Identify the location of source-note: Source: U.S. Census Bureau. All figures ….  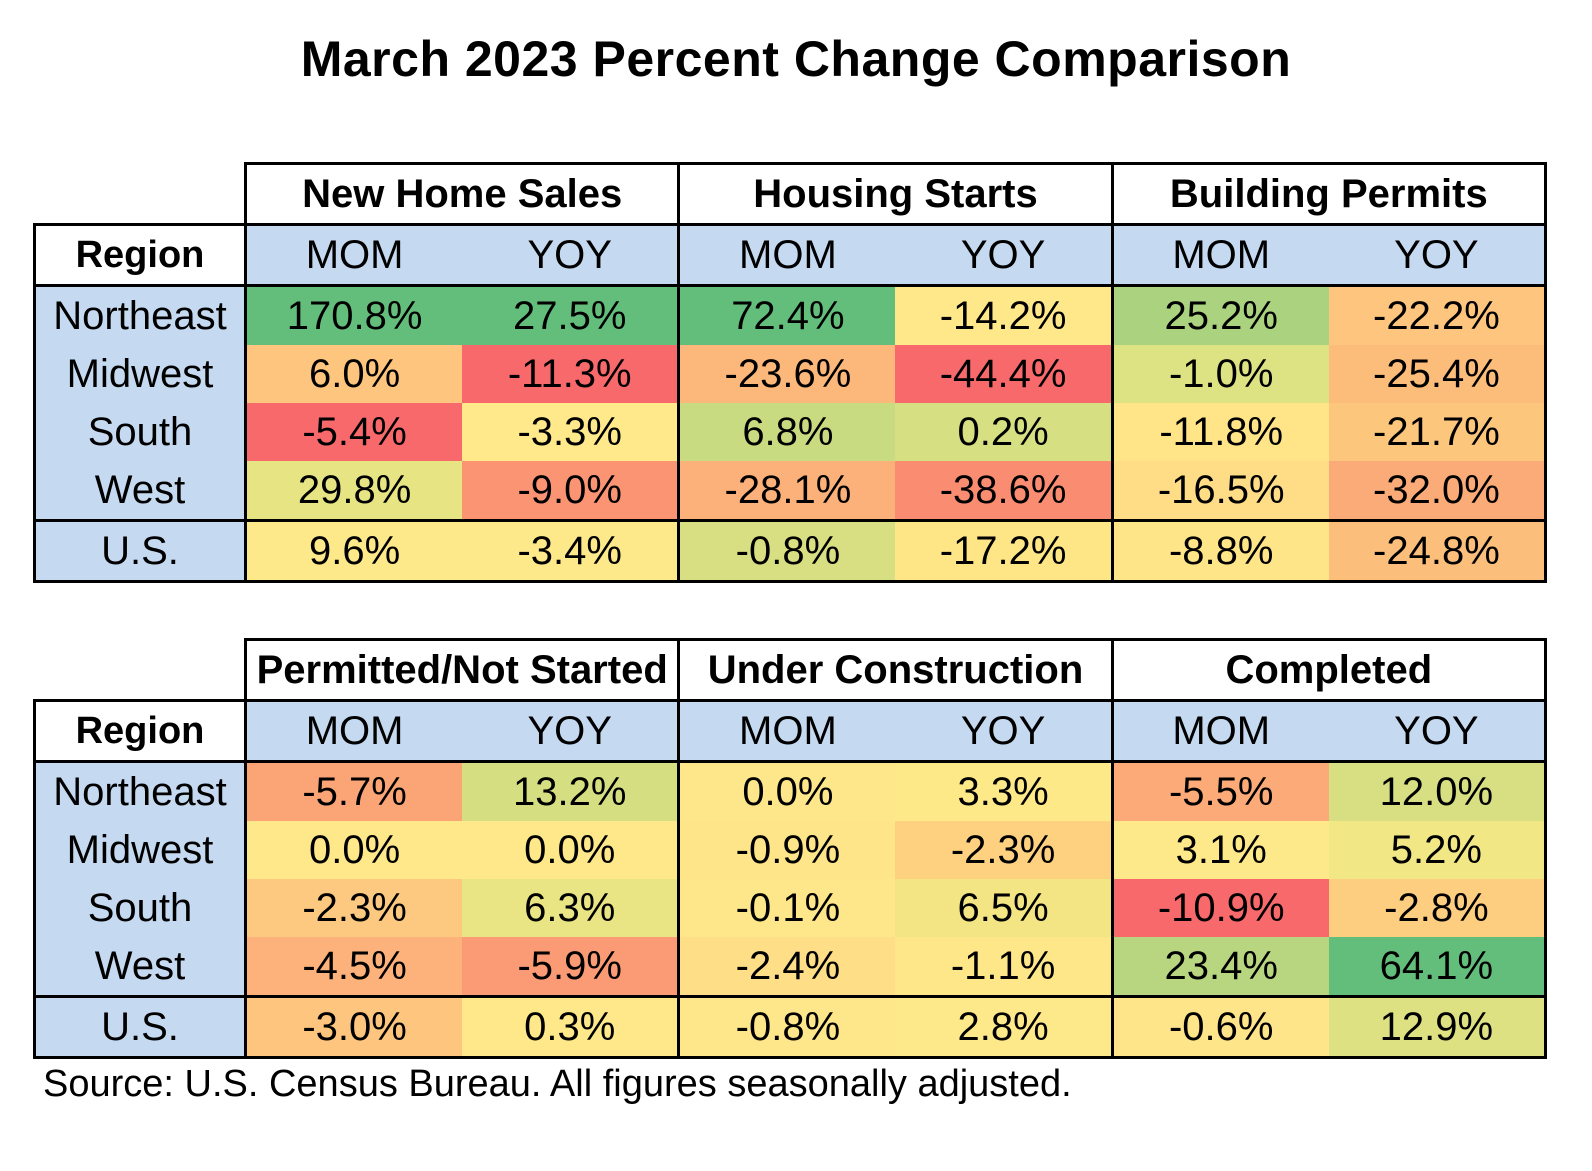
(557, 1084).